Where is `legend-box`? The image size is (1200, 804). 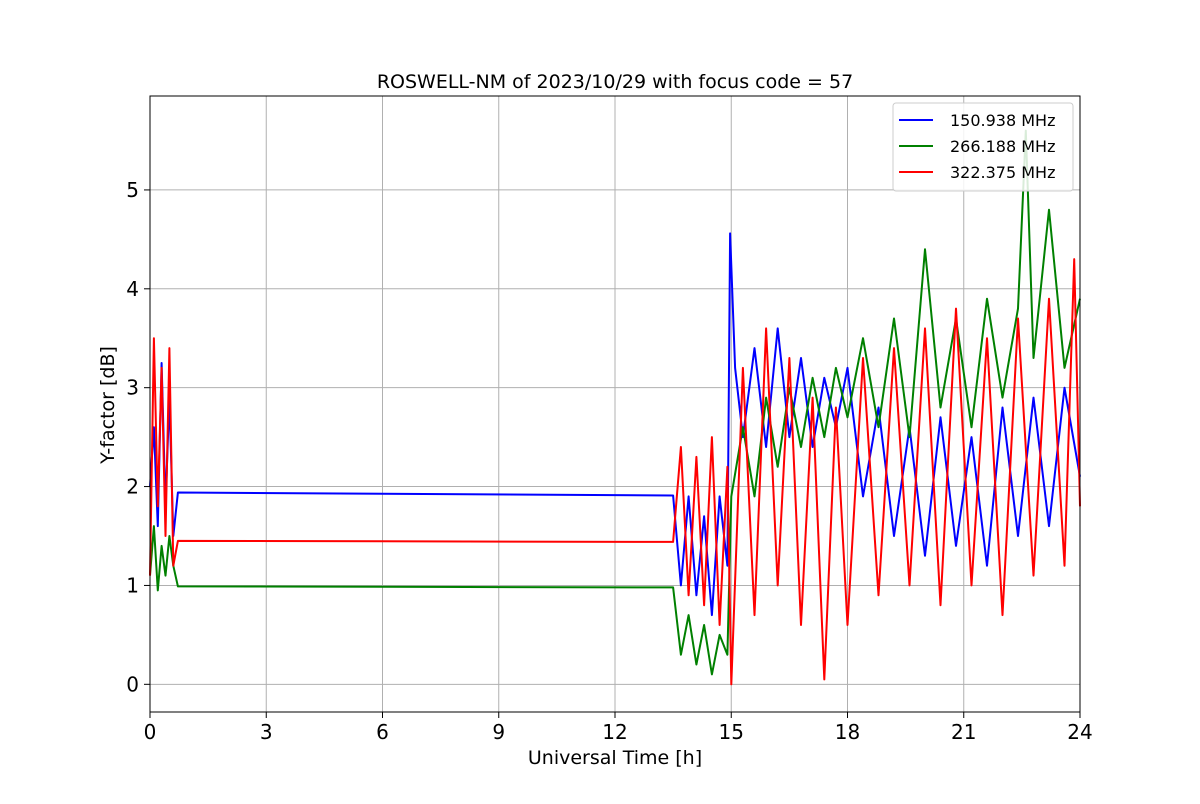
legend-box is located at coordinates (983, 147).